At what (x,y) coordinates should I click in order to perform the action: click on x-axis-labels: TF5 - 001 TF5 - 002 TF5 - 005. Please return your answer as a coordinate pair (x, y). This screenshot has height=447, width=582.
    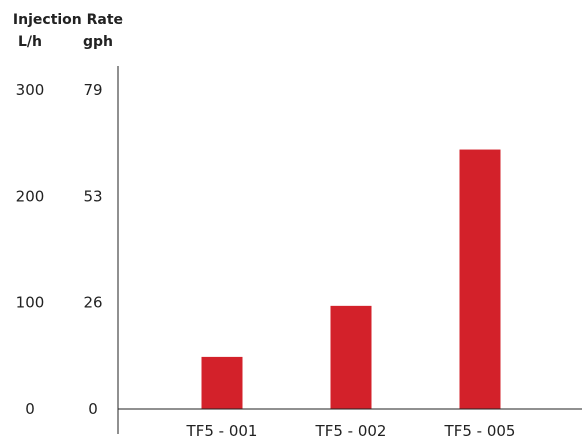
    Looking at the image, I should click on (351, 431).